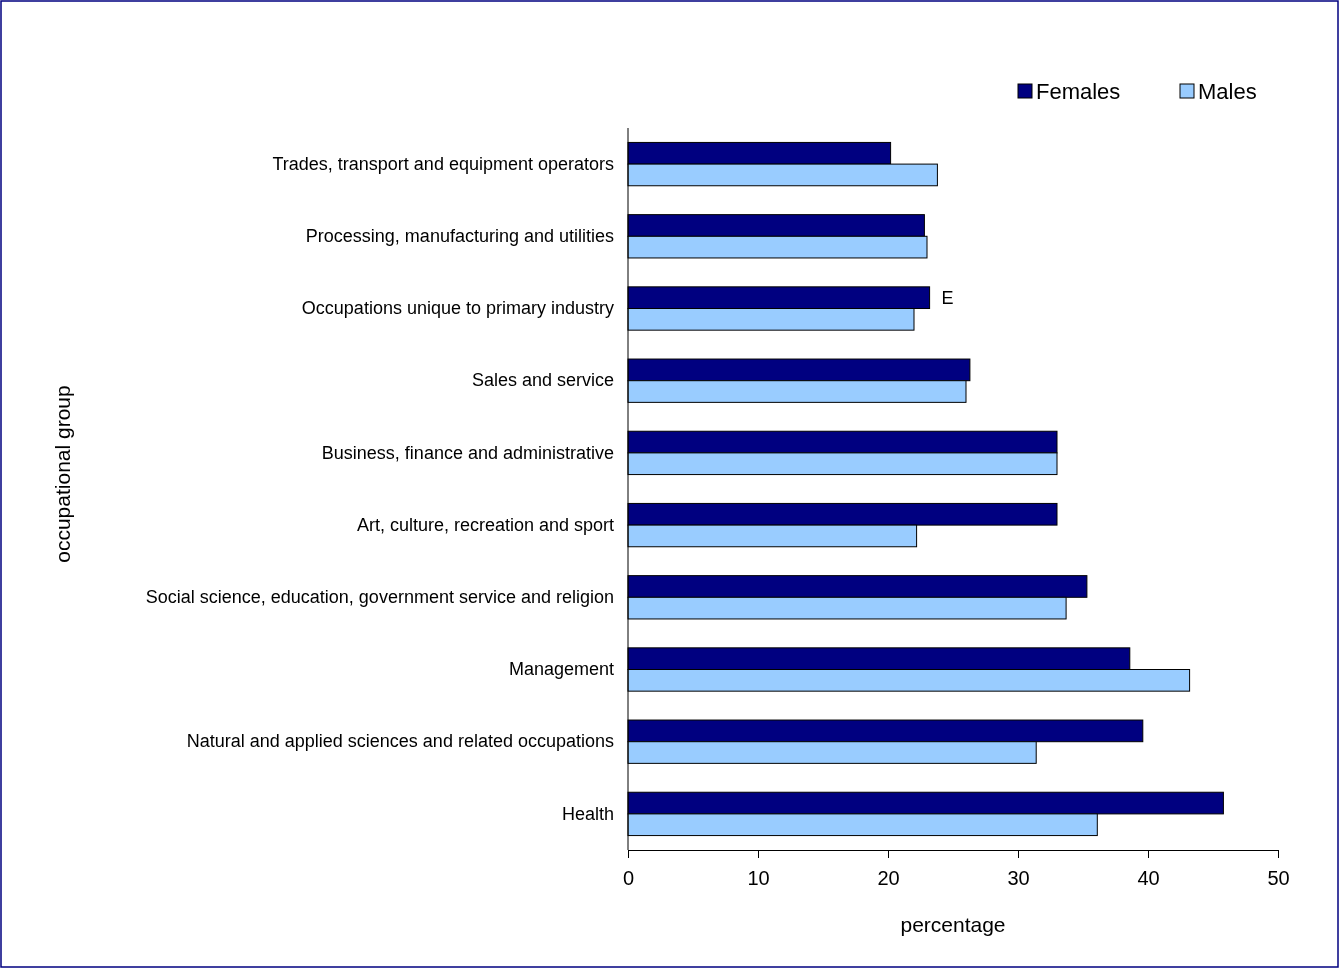  I want to click on x-tick-label: 20, so click(888, 878).